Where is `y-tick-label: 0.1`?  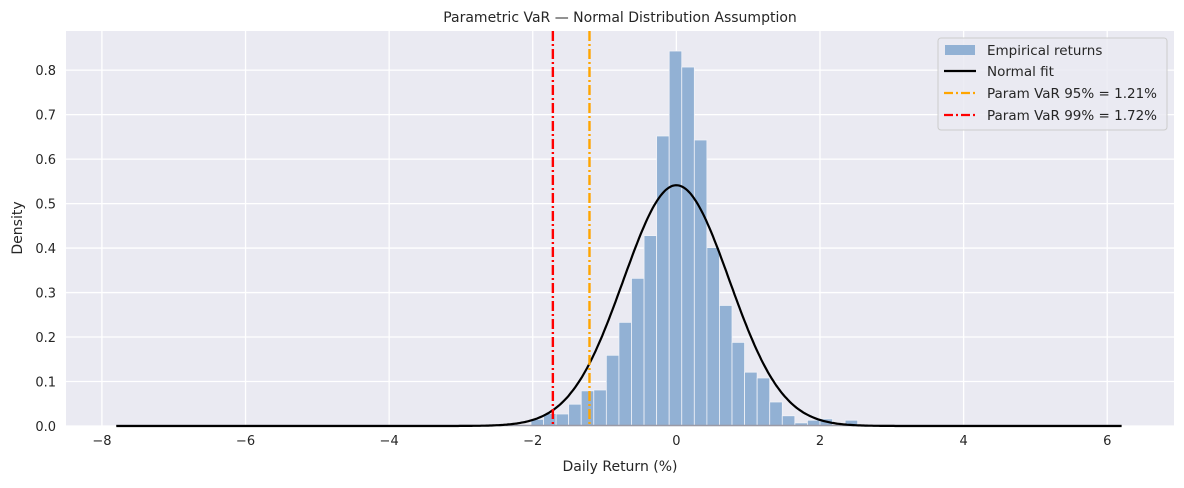
y-tick-label: 0.1 is located at coordinates (45, 383).